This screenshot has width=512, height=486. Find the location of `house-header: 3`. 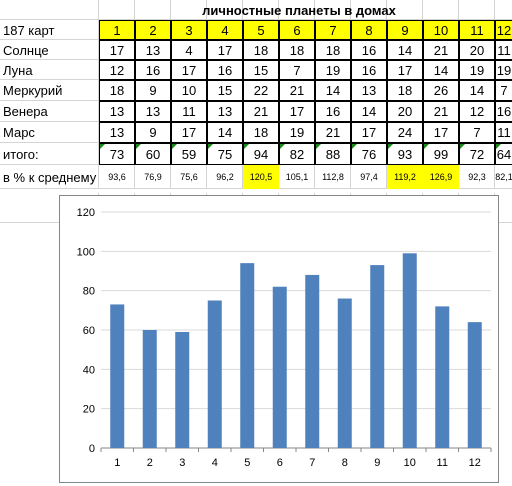

house-header: 3 is located at coordinates (189, 30).